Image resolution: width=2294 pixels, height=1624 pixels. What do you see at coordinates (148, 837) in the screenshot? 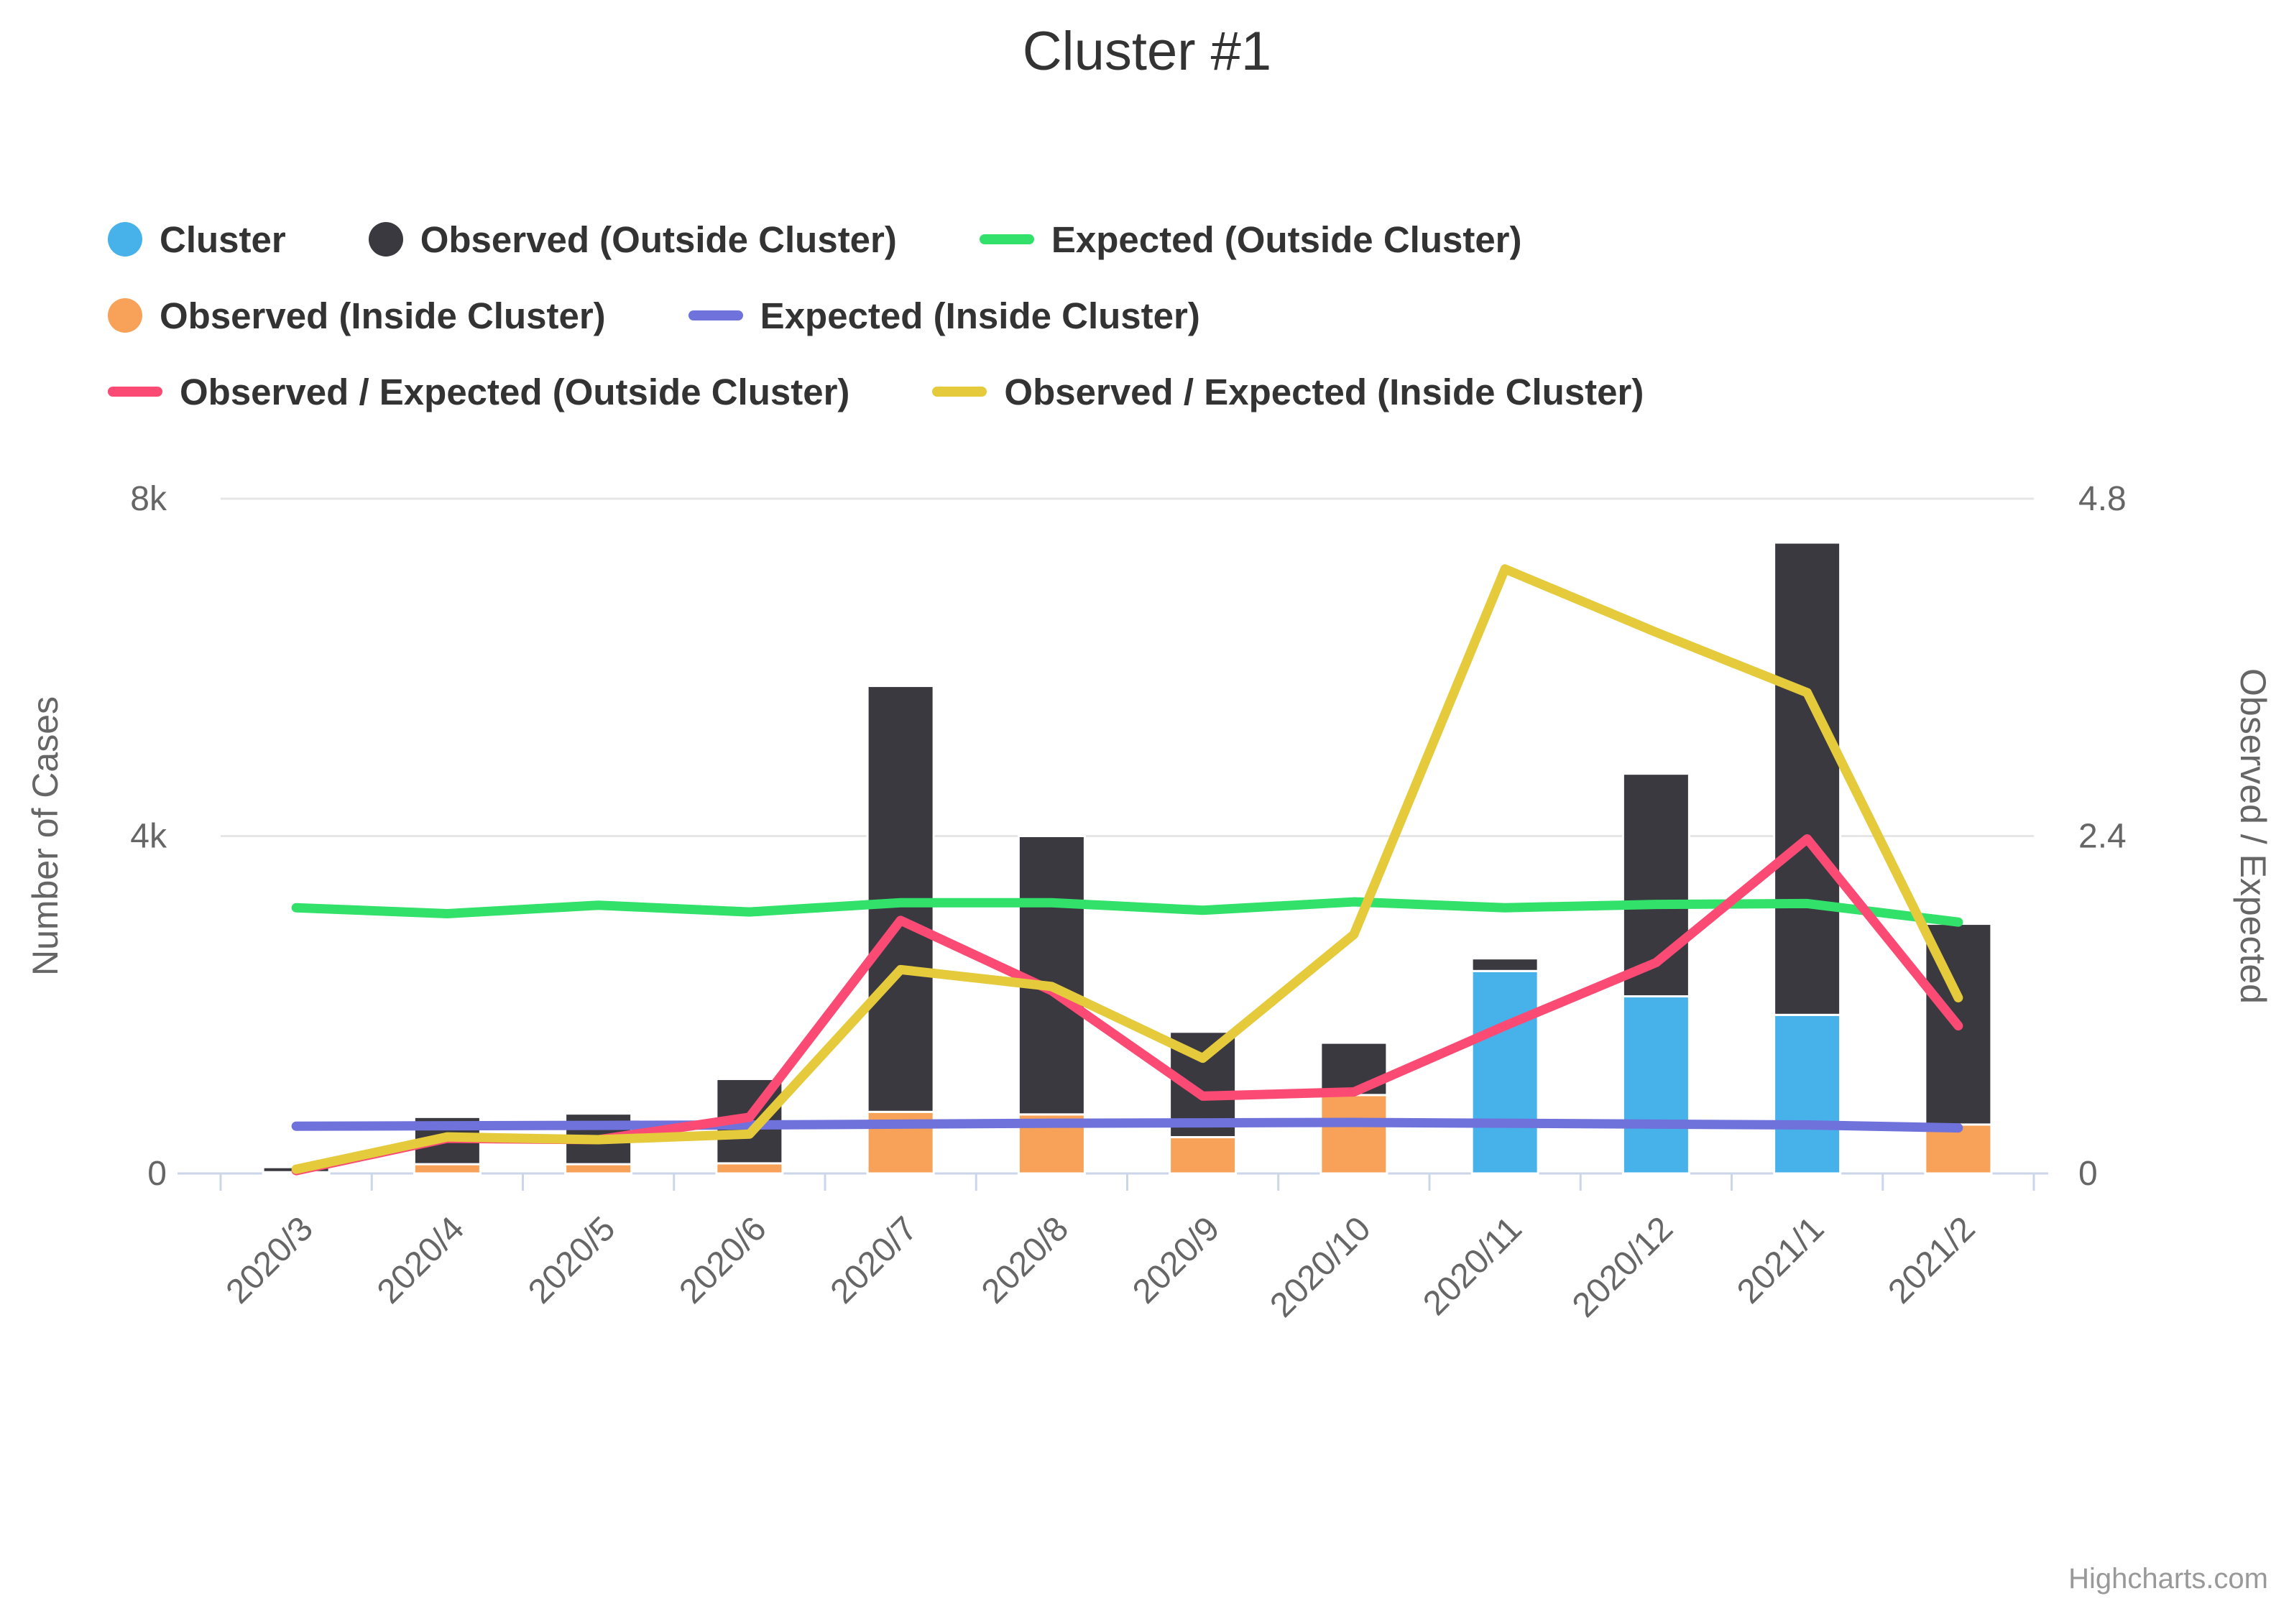
I see `left-axis-tick-label: 4k` at bounding box center [148, 837].